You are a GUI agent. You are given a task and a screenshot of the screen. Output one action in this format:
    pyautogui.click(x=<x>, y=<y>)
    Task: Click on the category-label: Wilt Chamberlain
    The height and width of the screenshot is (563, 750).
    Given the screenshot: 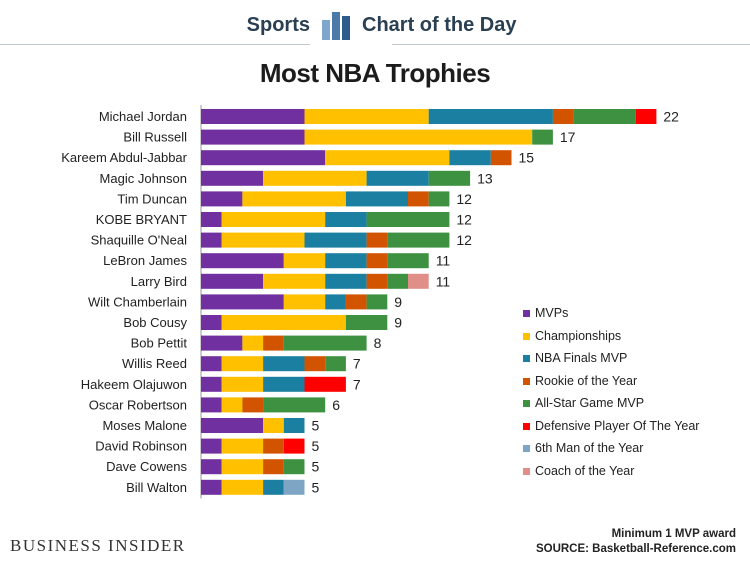 What is the action you would take?
    pyautogui.click(x=137, y=301)
    